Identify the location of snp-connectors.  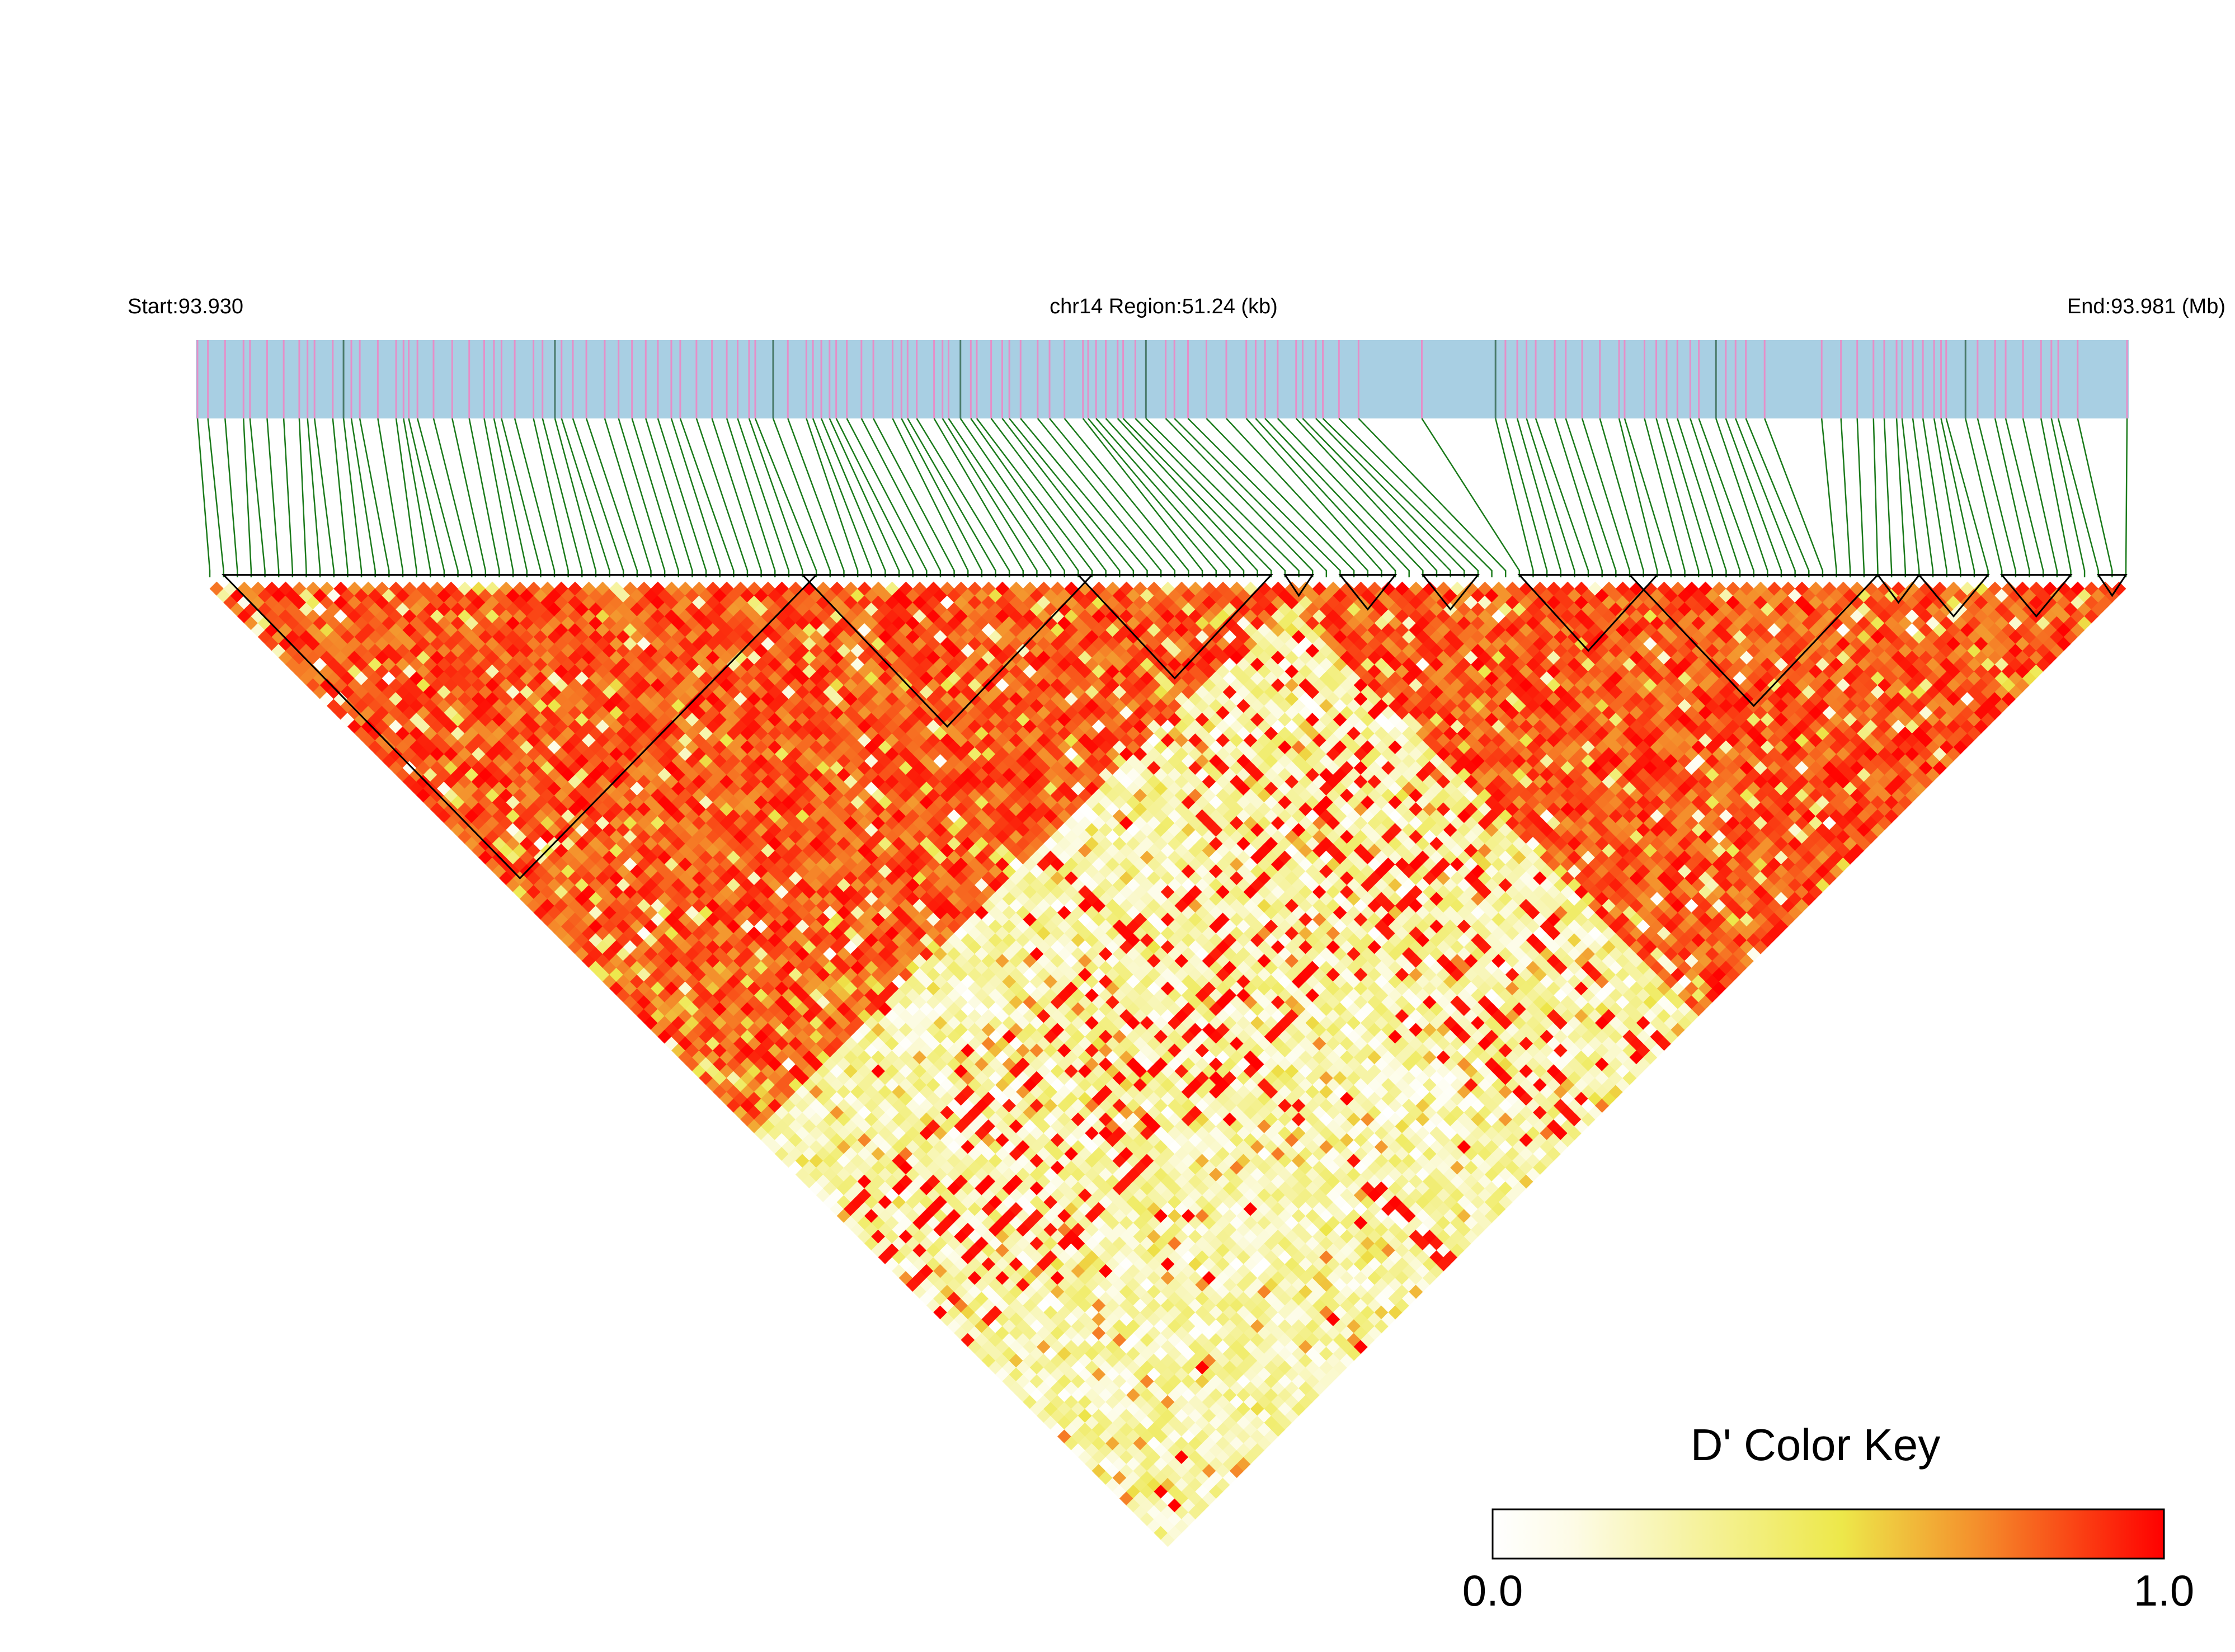
(1162, 498).